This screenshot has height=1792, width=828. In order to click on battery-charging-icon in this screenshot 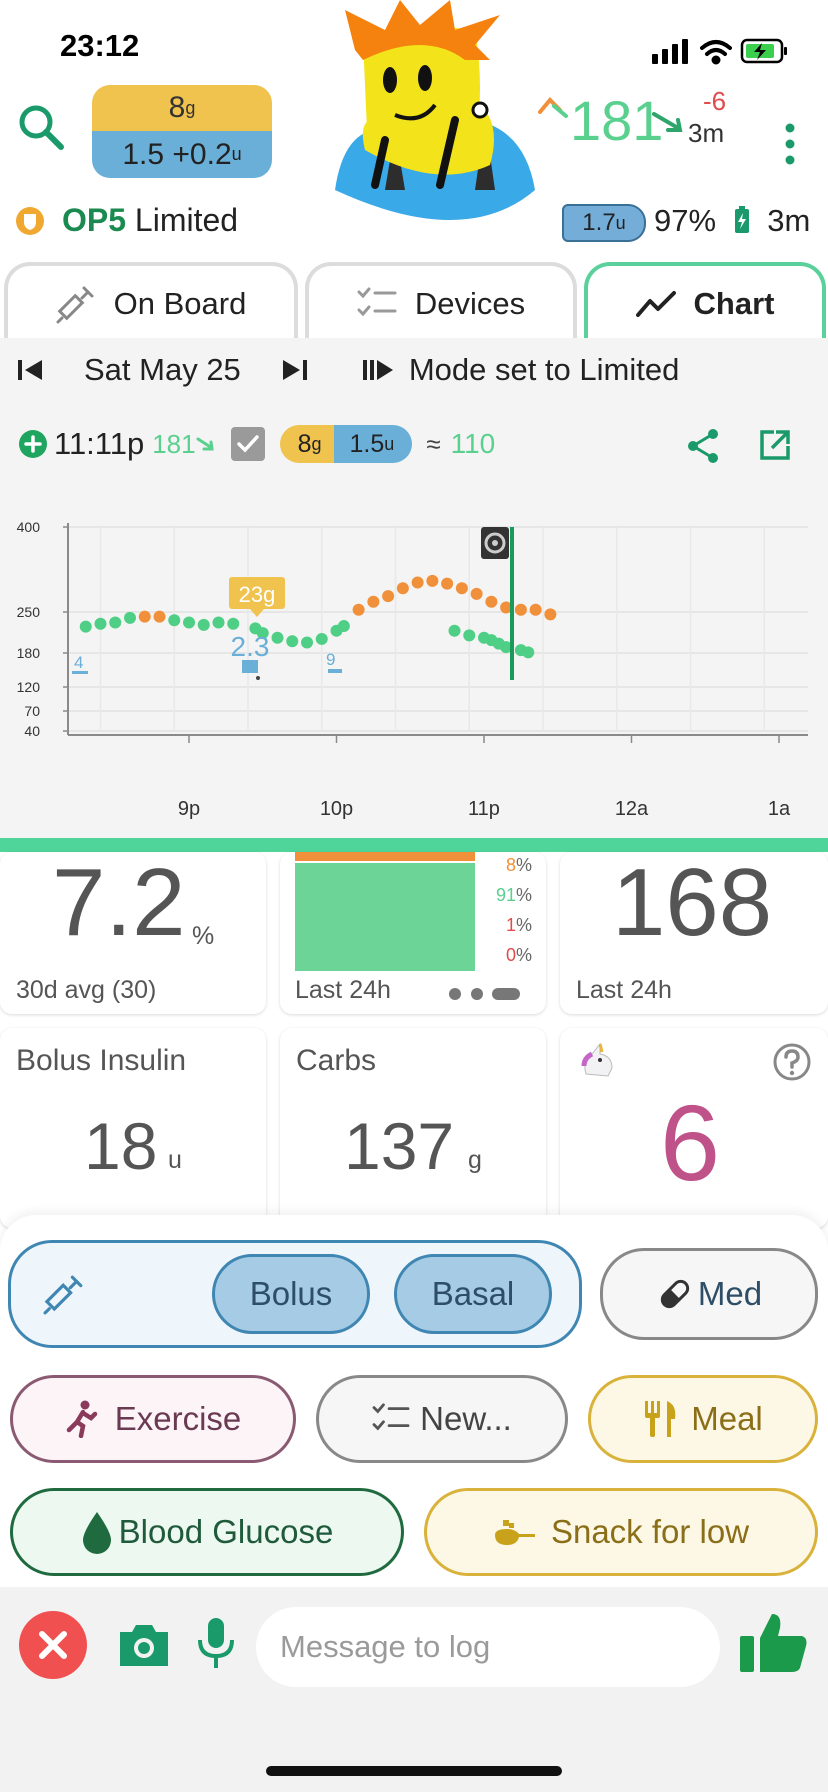, I will do `click(741, 219)`.